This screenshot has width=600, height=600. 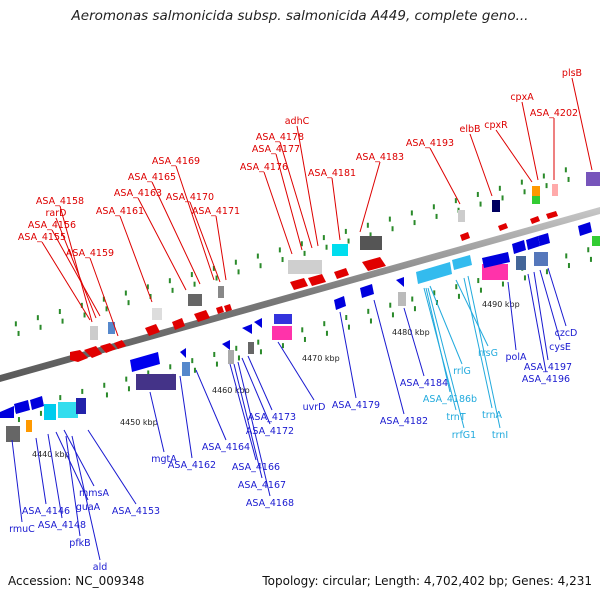 What do you see at coordinates (42, 237) in the screenshot?
I see `gene-label: ASA_4155` at bounding box center [42, 237].